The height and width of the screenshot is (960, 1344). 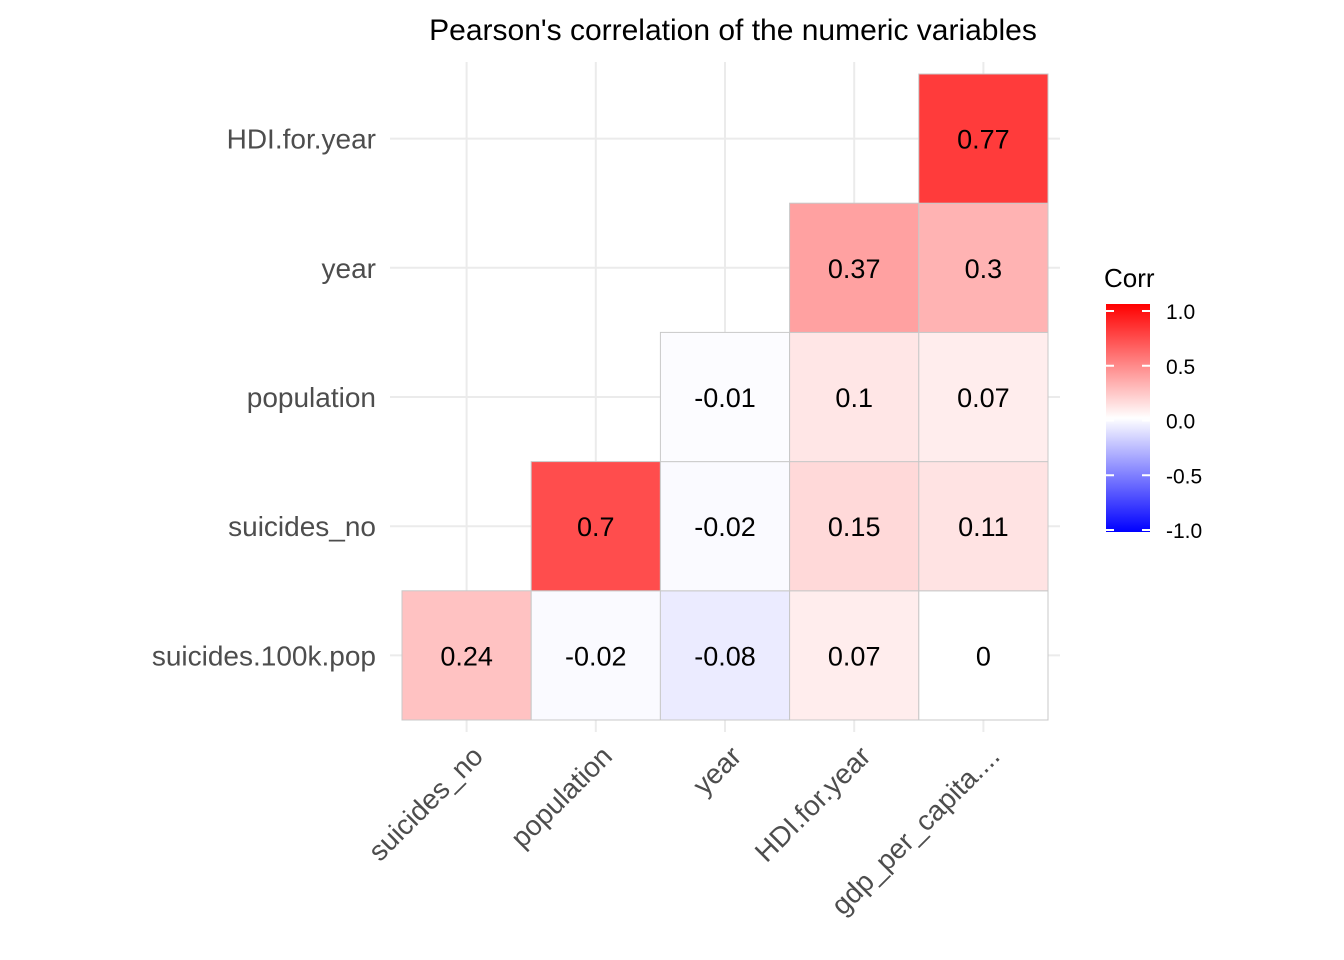 I want to click on legend: Corr 1.0 0.5 0.0 -0.5 -1.0, so click(x=1153, y=403).